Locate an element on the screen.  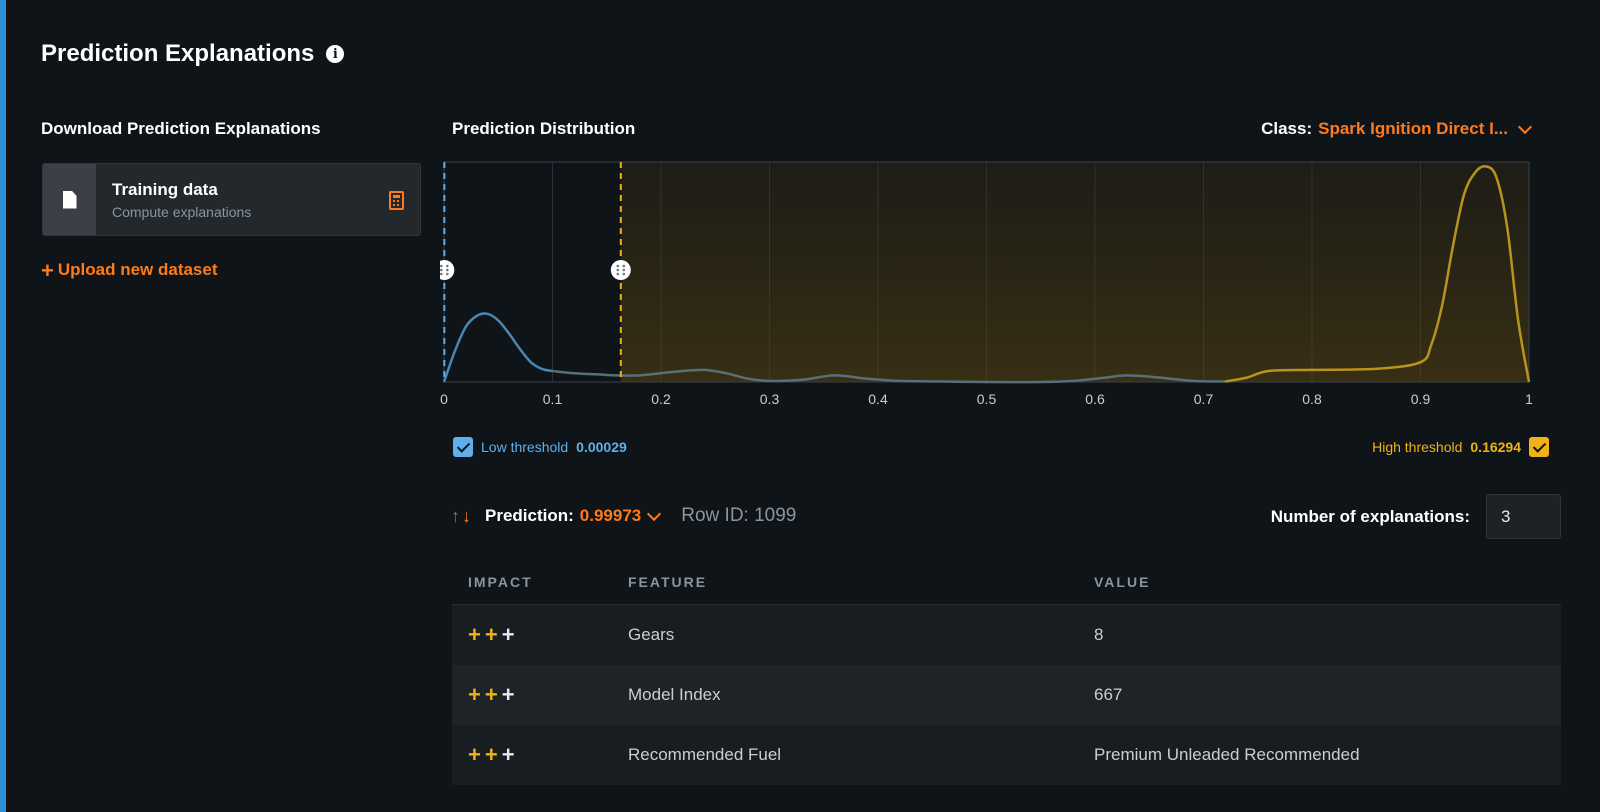
card-text: Training data Compute explanations is located at coordinates (258, 199).